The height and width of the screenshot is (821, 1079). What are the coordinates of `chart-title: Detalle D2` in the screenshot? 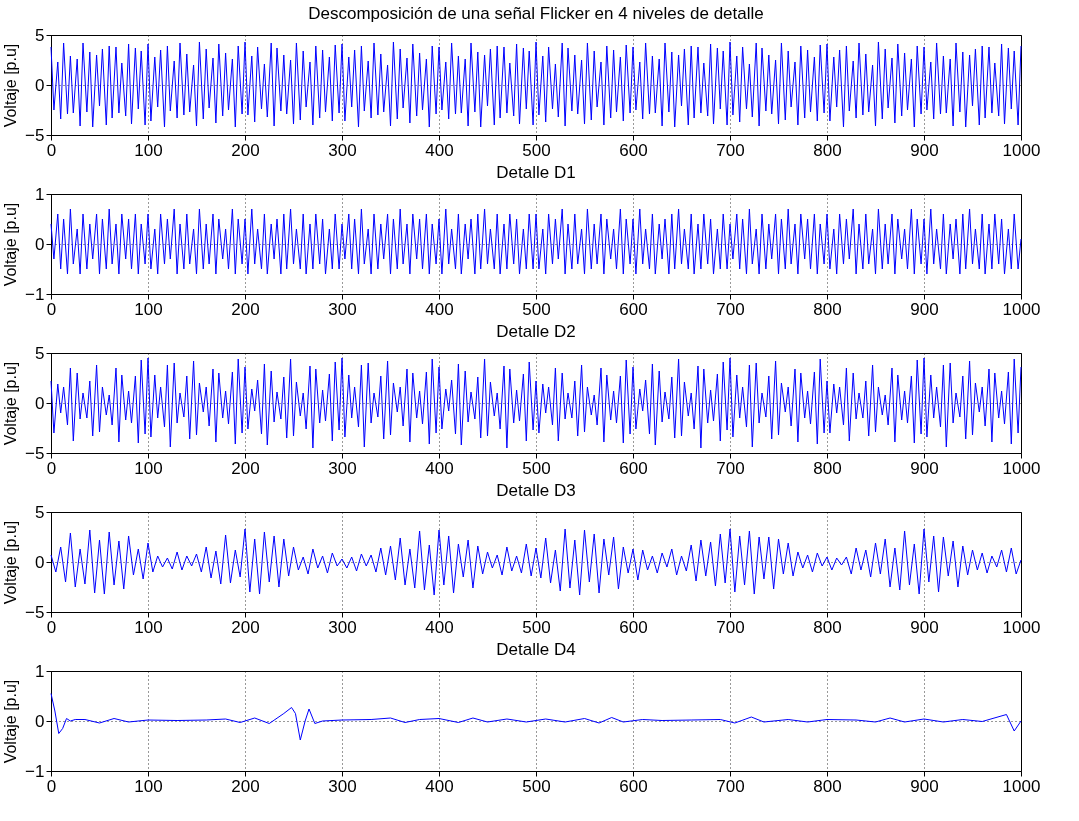 It's located at (536, 331).